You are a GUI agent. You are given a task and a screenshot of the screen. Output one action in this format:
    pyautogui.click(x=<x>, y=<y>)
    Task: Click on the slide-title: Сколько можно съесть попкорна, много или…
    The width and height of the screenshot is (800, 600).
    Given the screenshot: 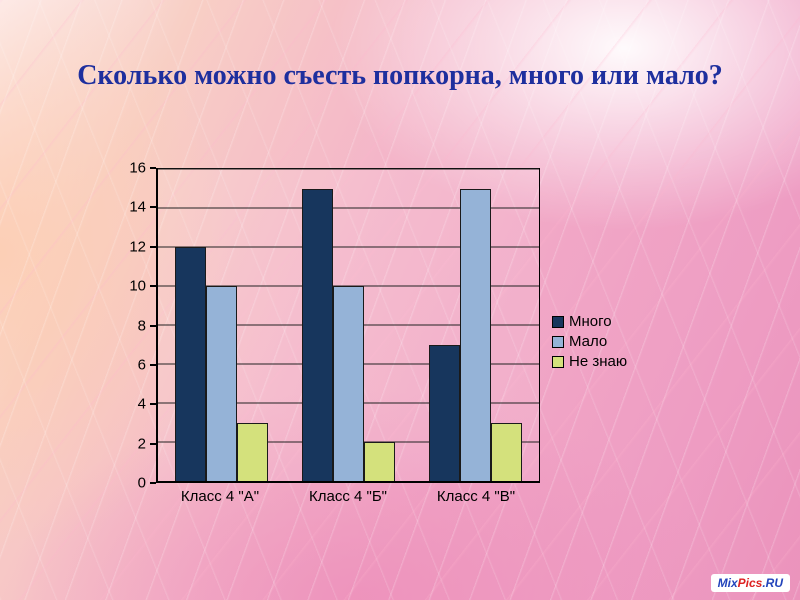 What is the action you would take?
    pyautogui.click(x=400, y=75)
    